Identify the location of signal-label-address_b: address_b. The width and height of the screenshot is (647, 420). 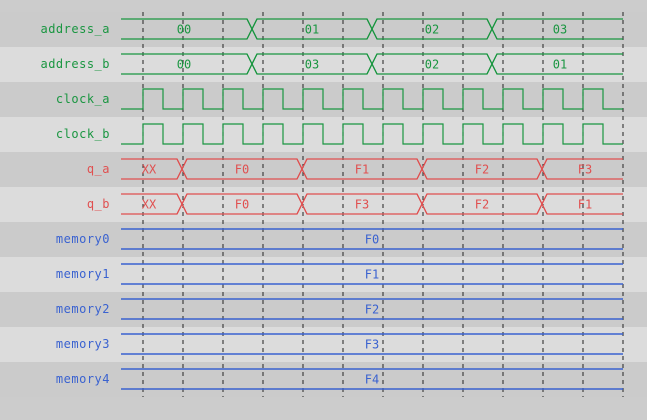
(75, 64).